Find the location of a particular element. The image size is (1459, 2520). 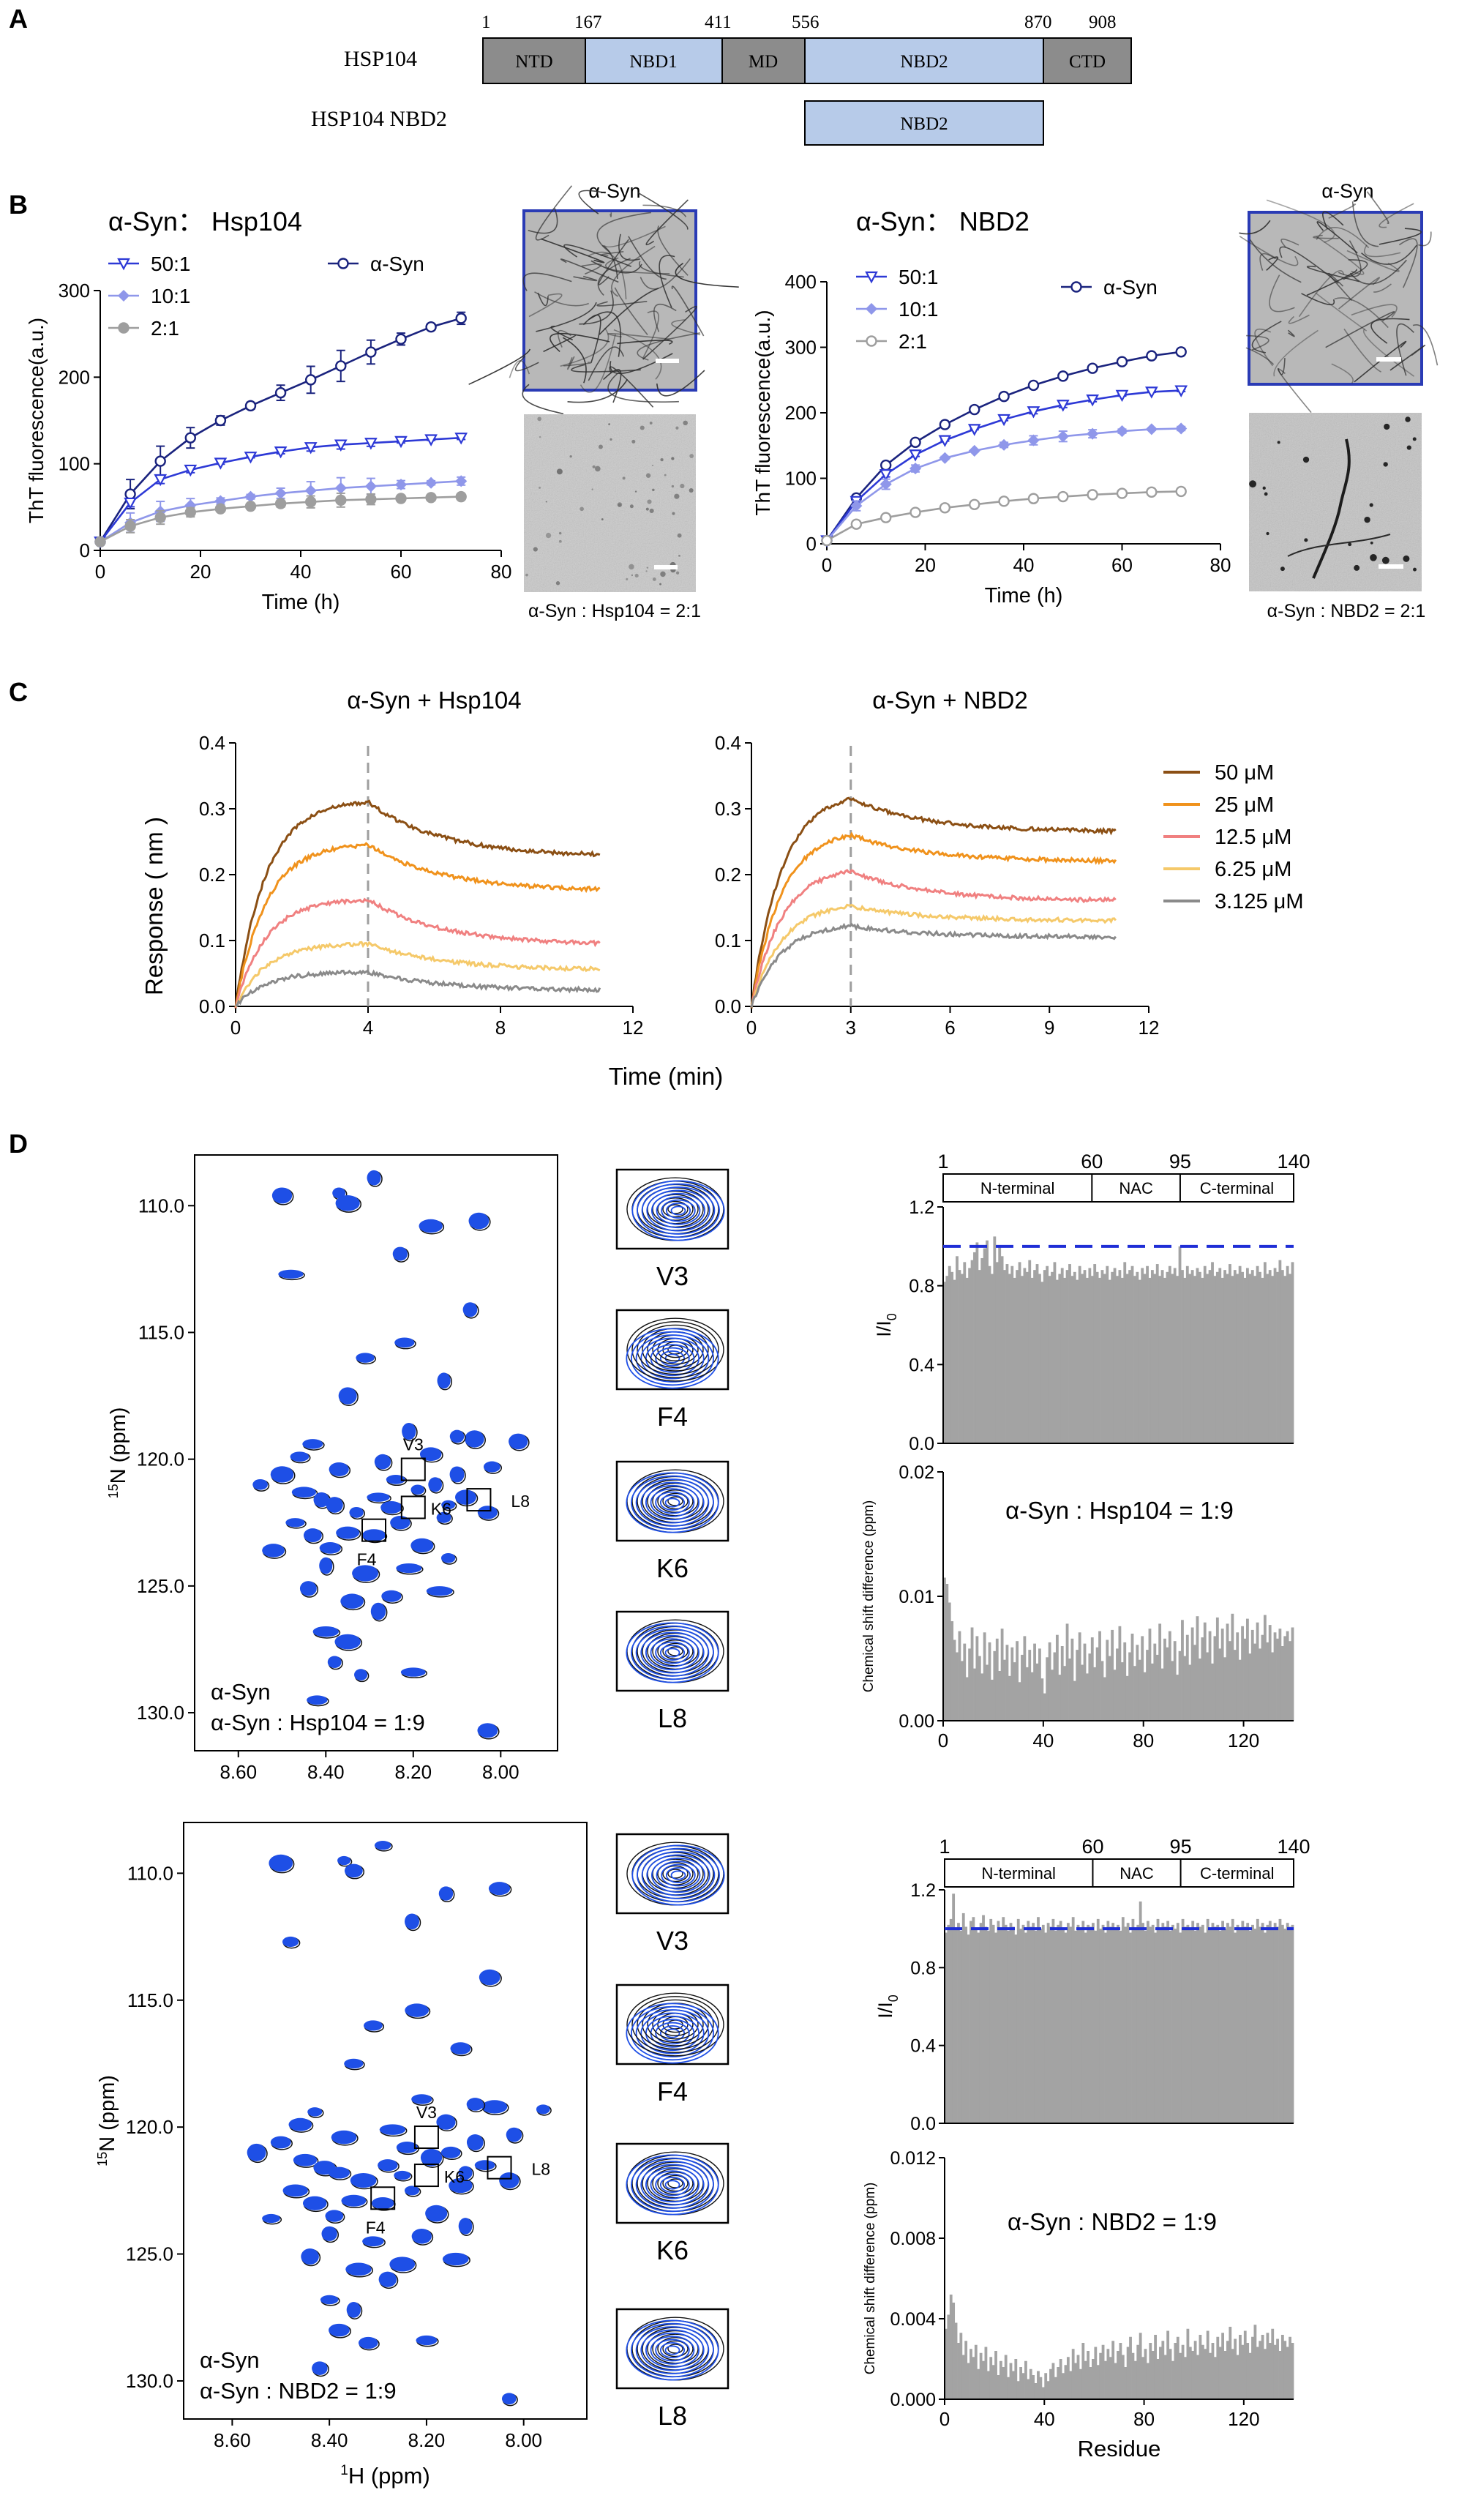

y-tick-label: 115.0 is located at coordinates (161, 1332).